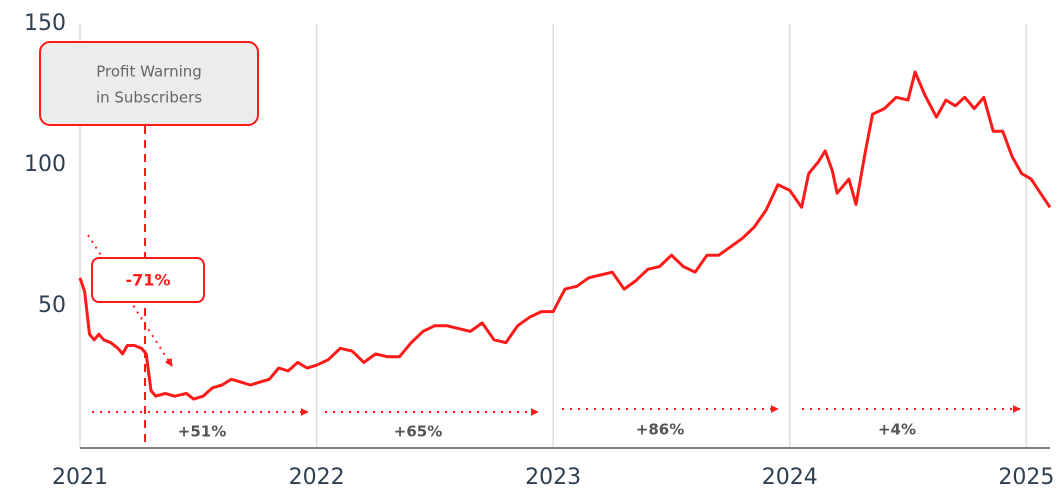 Image resolution: width=1064 pixels, height=494 pixels. What do you see at coordinates (149, 83) in the screenshot?
I see `annotation-box` at bounding box center [149, 83].